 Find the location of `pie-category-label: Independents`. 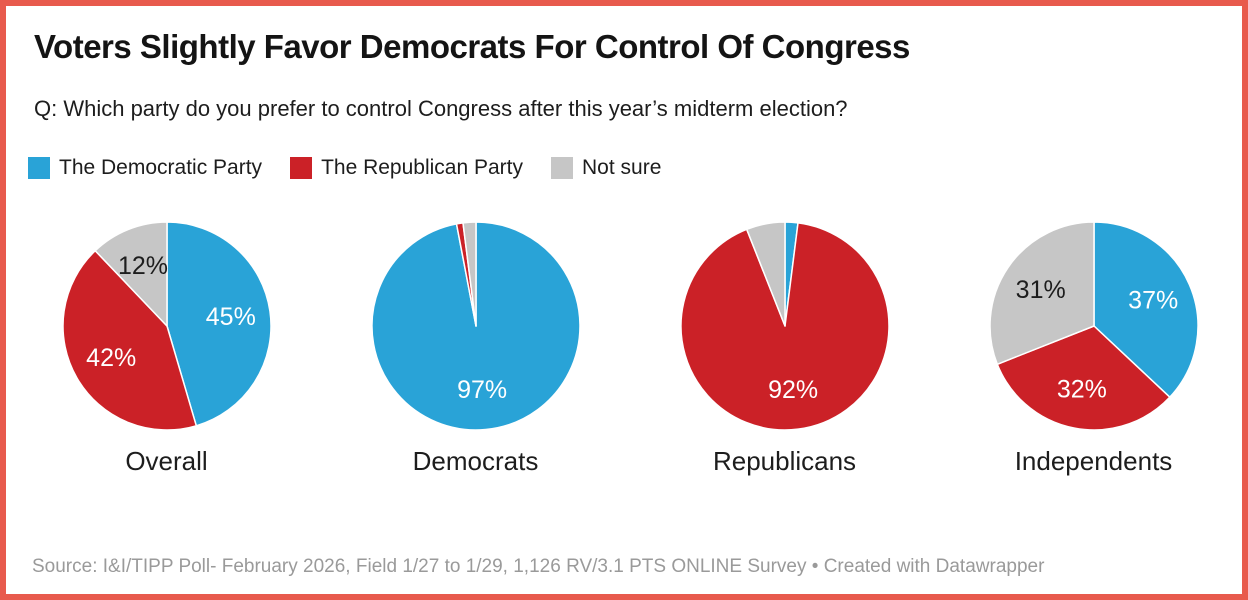

pie-category-label: Independents is located at coordinates (1093, 461).